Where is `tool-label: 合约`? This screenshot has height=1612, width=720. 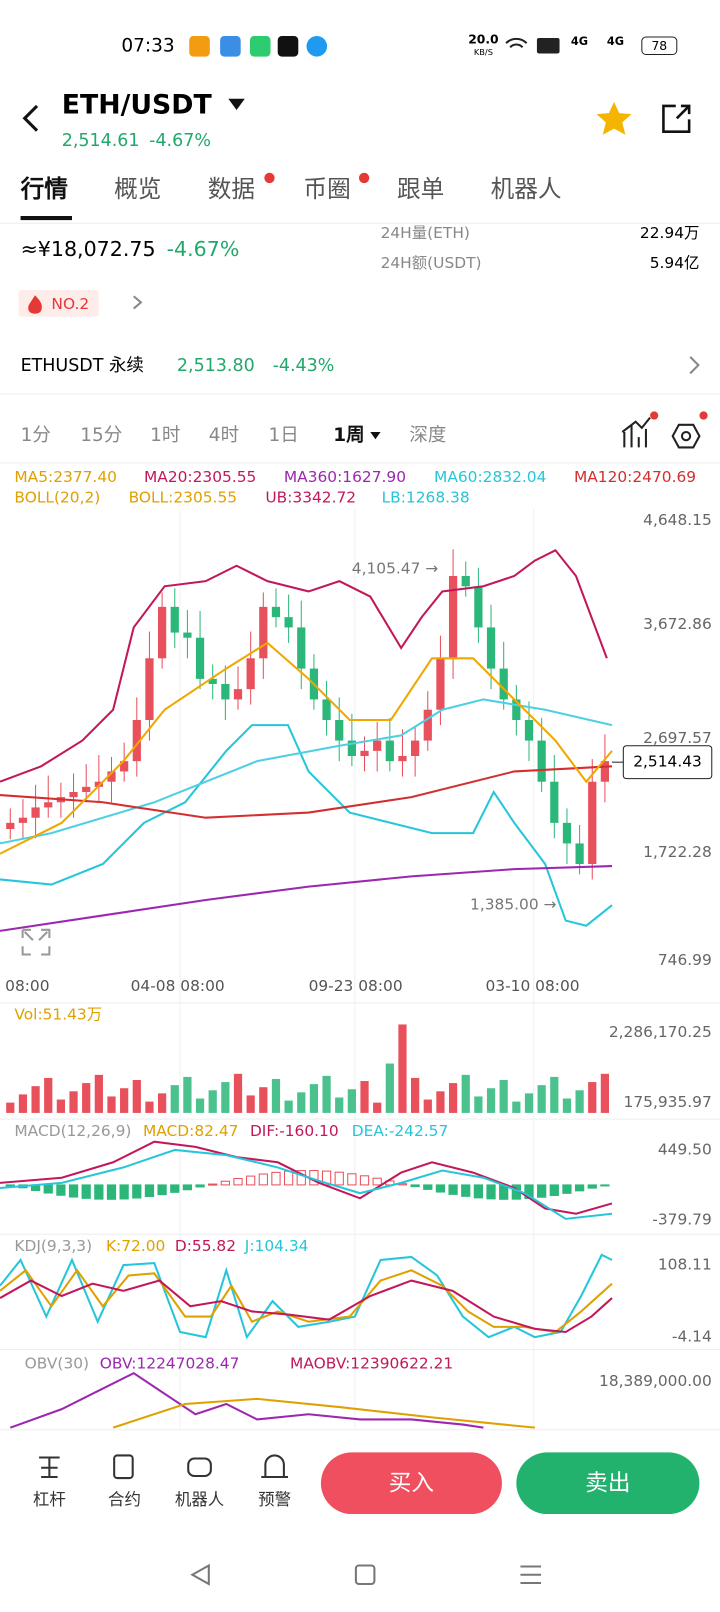 tool-label: 合约 is located at coordinates (124, 1499).